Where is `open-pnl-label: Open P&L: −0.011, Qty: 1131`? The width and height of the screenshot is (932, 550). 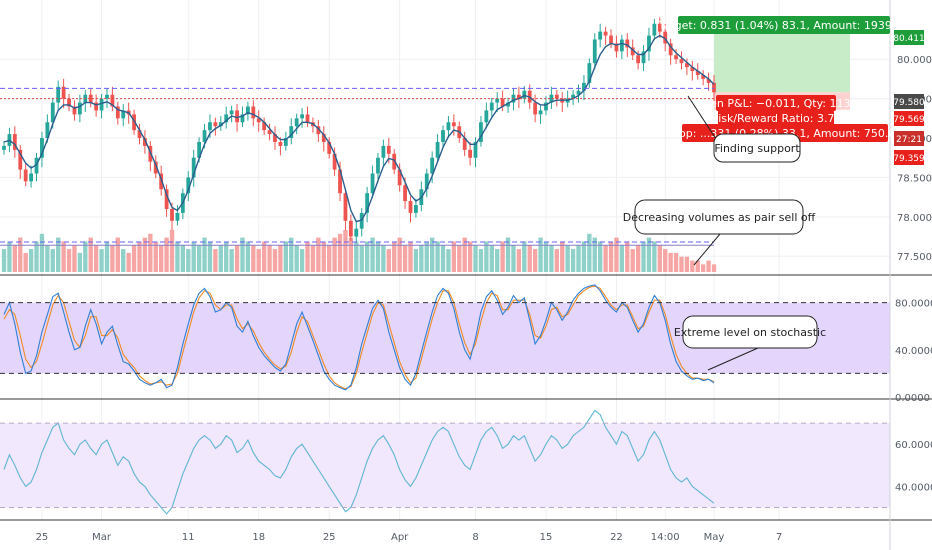 open-pnl-label: Open P&L: −0.011, Qty: 1131 is located at coordinates (776, 103).